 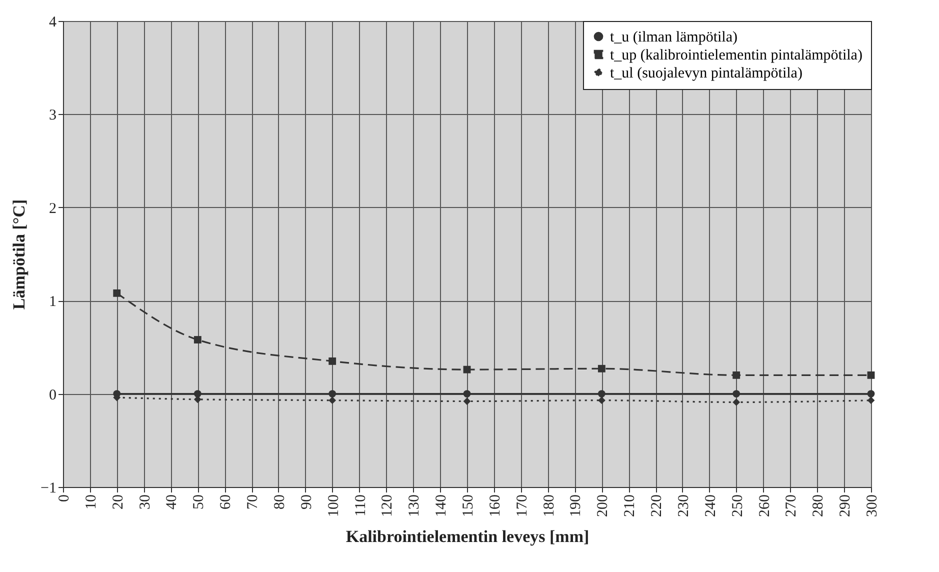 I want to click on y-tick-label: 0, so click(x=52, y=395).